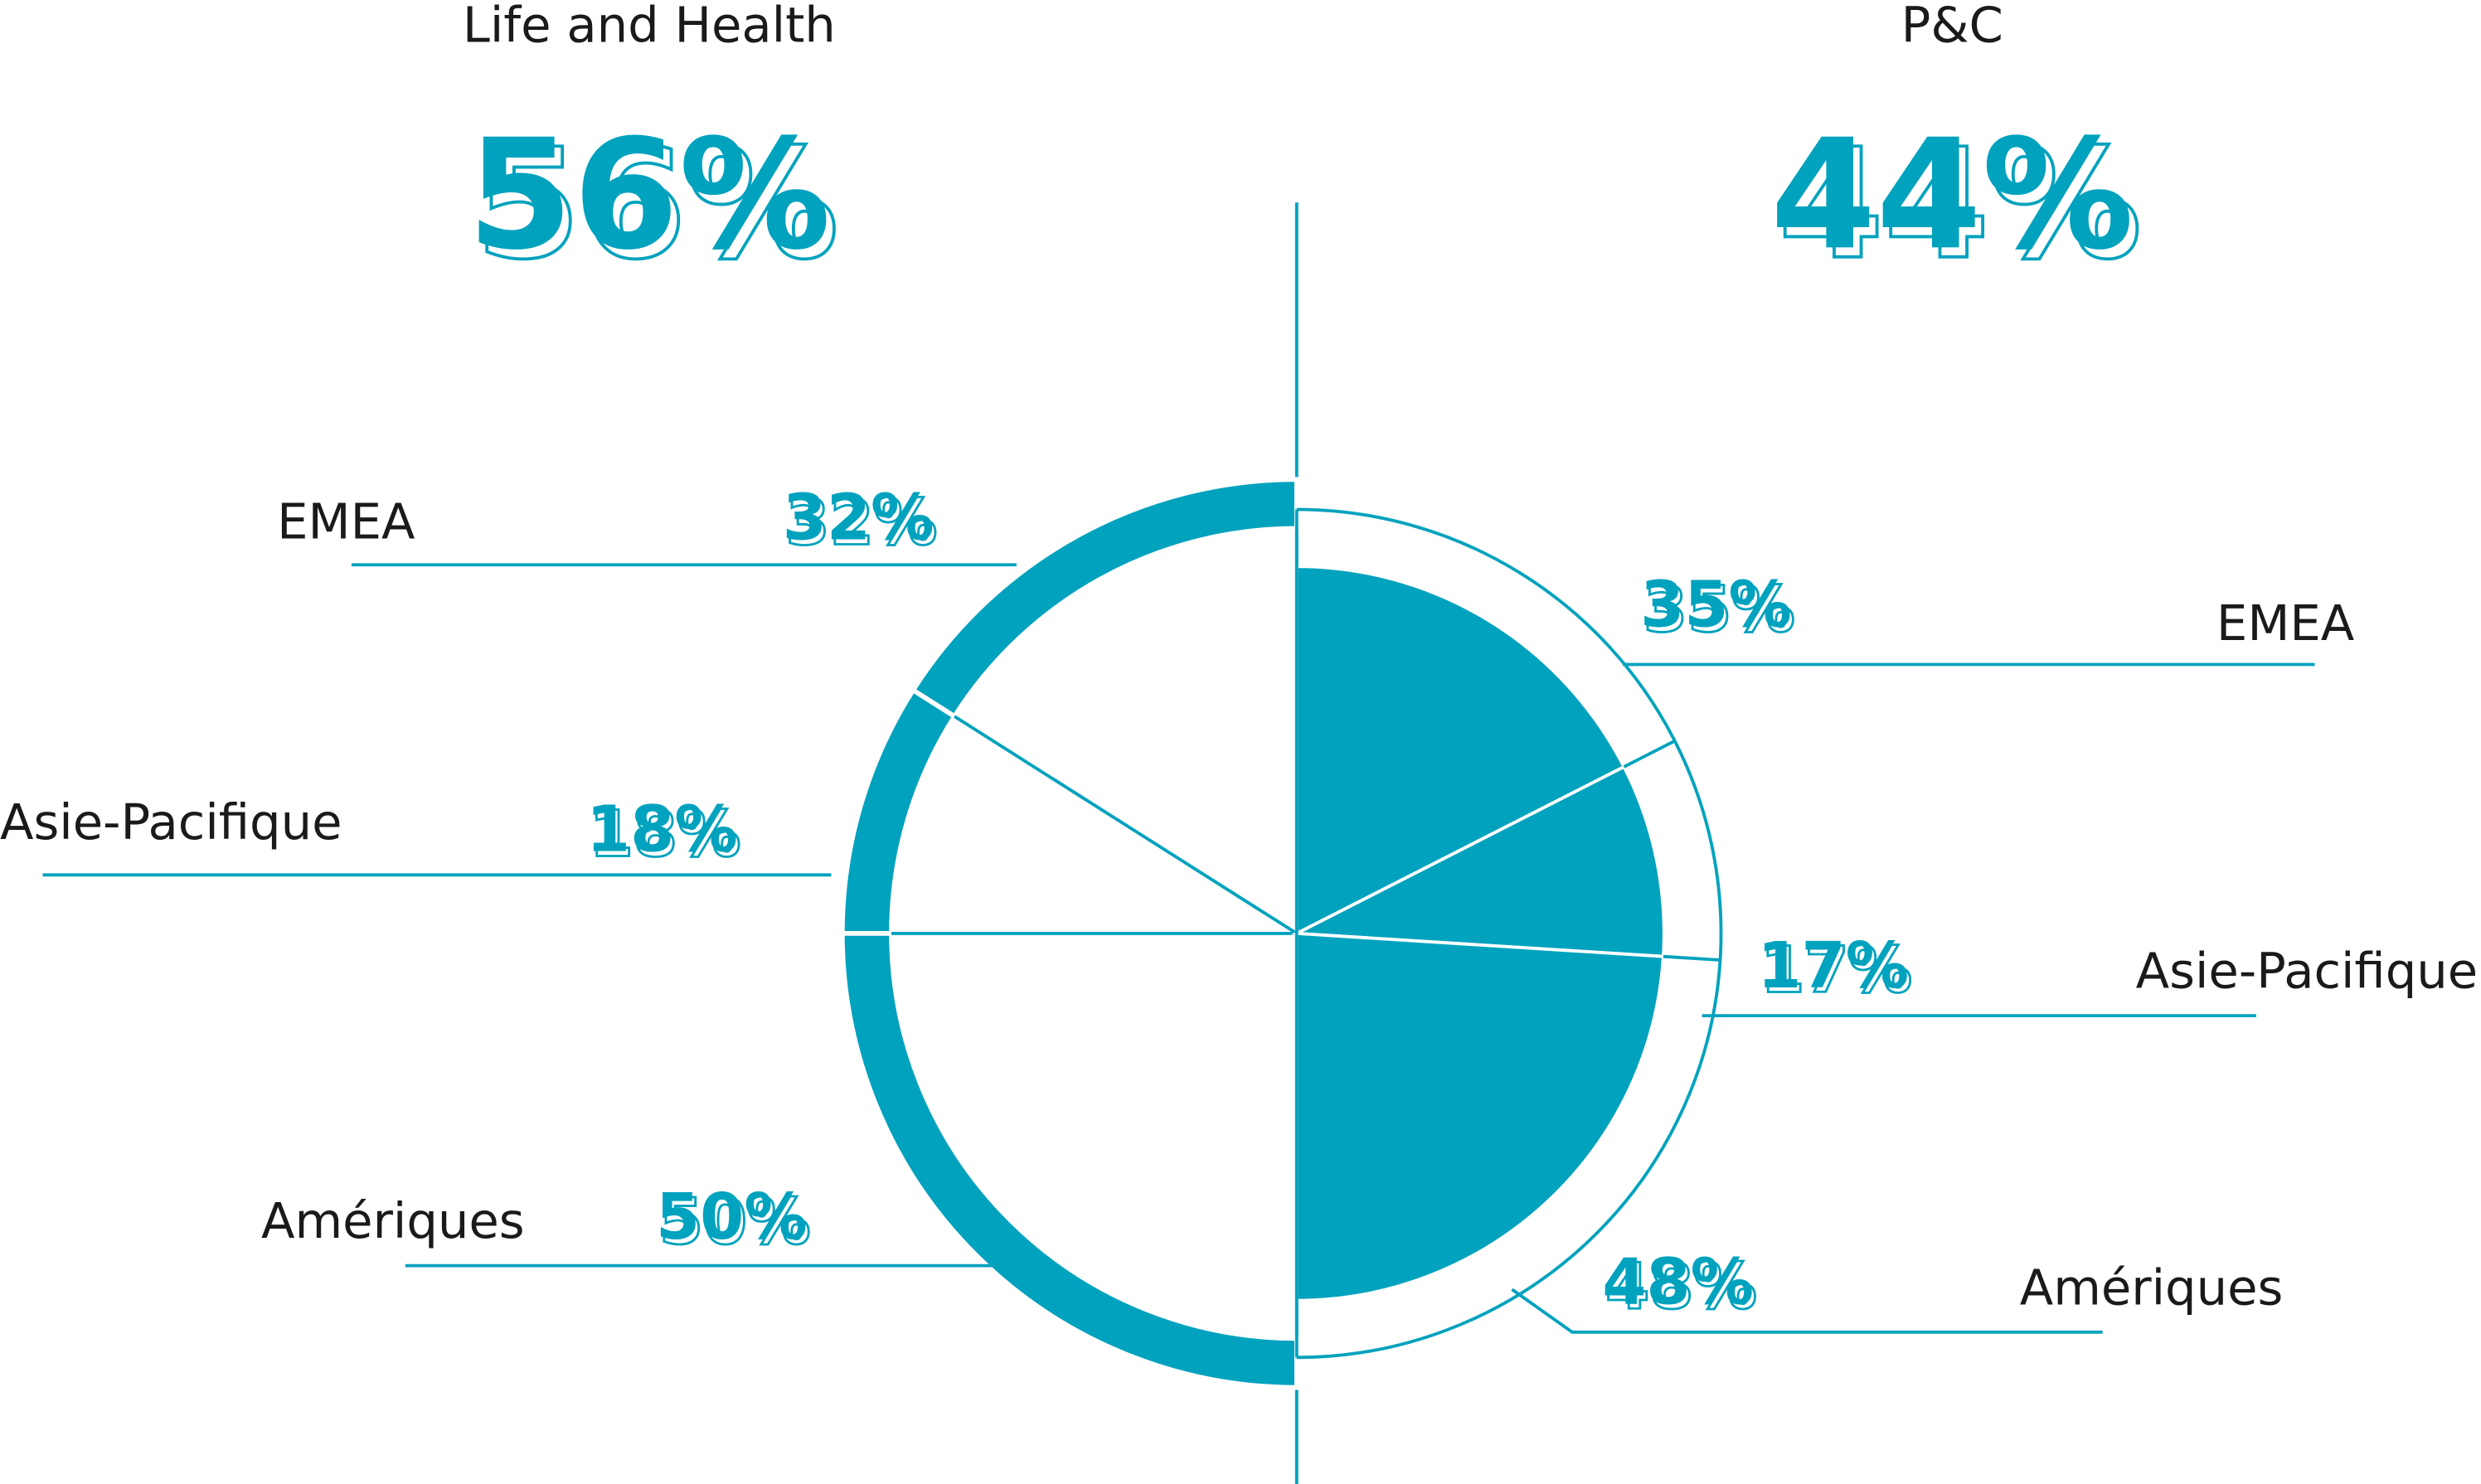 This screenshot has height=1484, width=2481. I want to click on share-label: 56%, so click(649, 195).